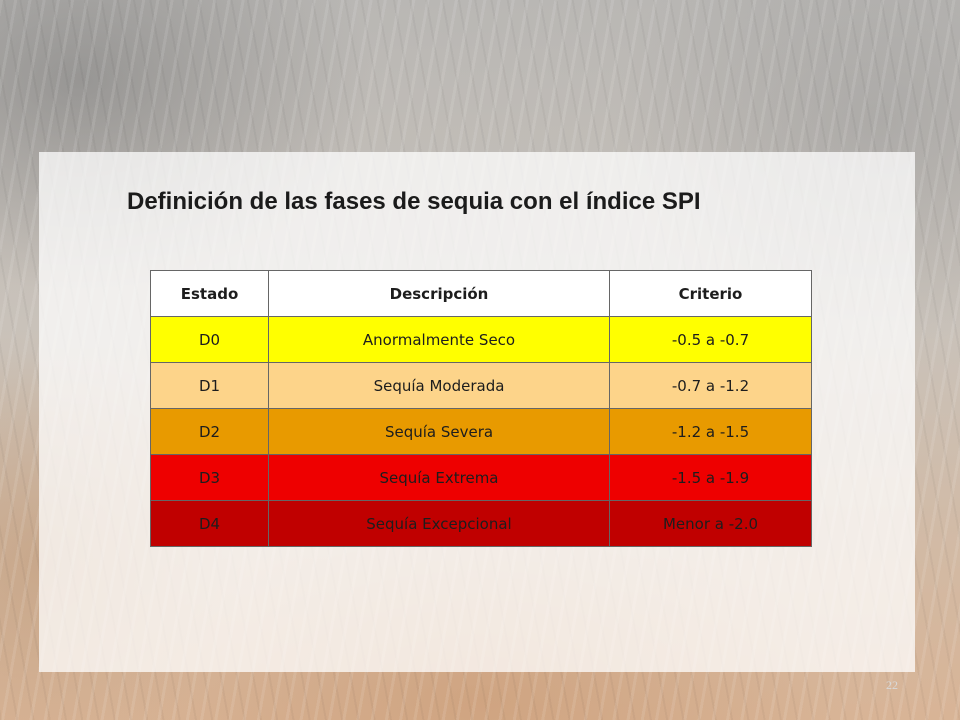 Image resolution: width=960 pixels, height=720 pixels. What do you see at coordinates (710, 385) in the screenshot?
I see `cell-criterio: -0.7 a -1.2` at bounding box center [710, 385].